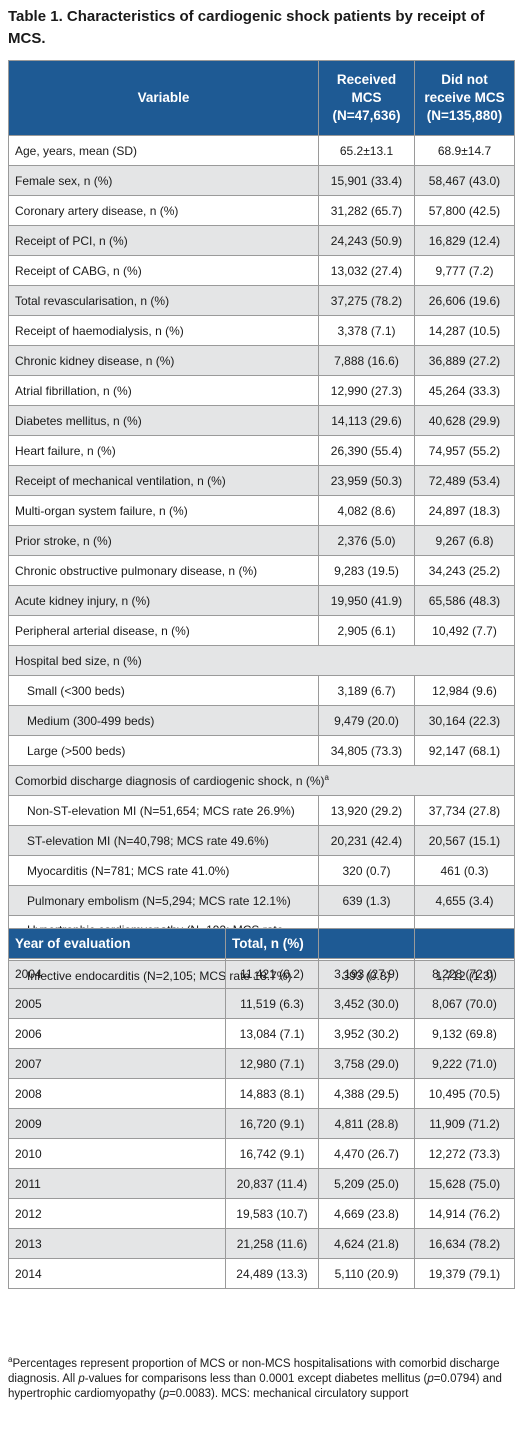 The width and height of the screenshot is (524, 1433). I want to click on label-cell: Chronic kidney disease, n (%), so click(163, 360).